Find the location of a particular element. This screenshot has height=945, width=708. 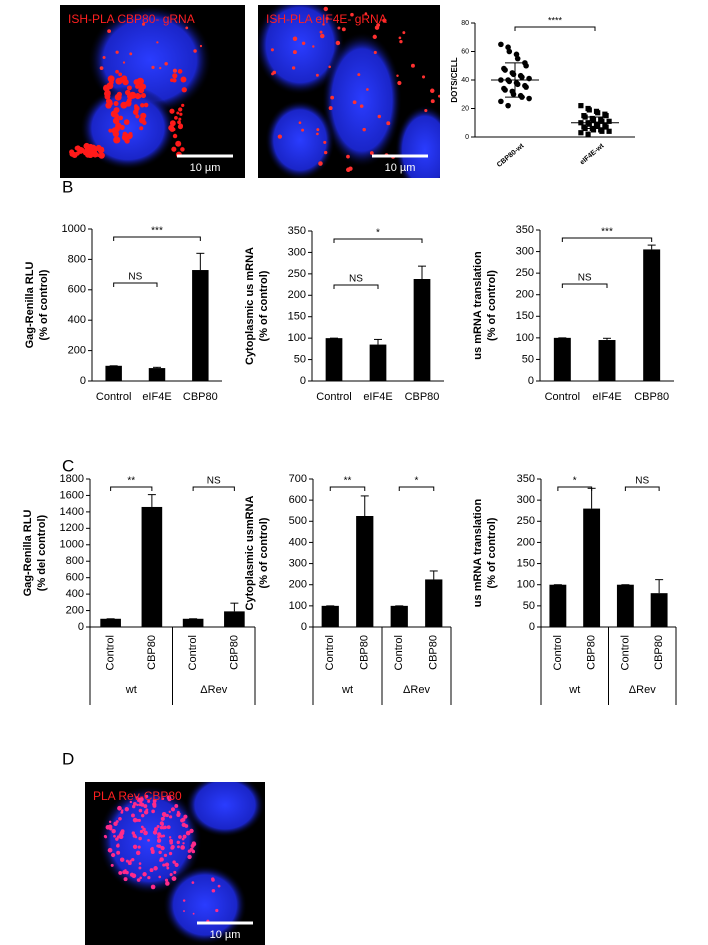

x-tick-label: eIF4E-wt is located at coordinates (592, 154).